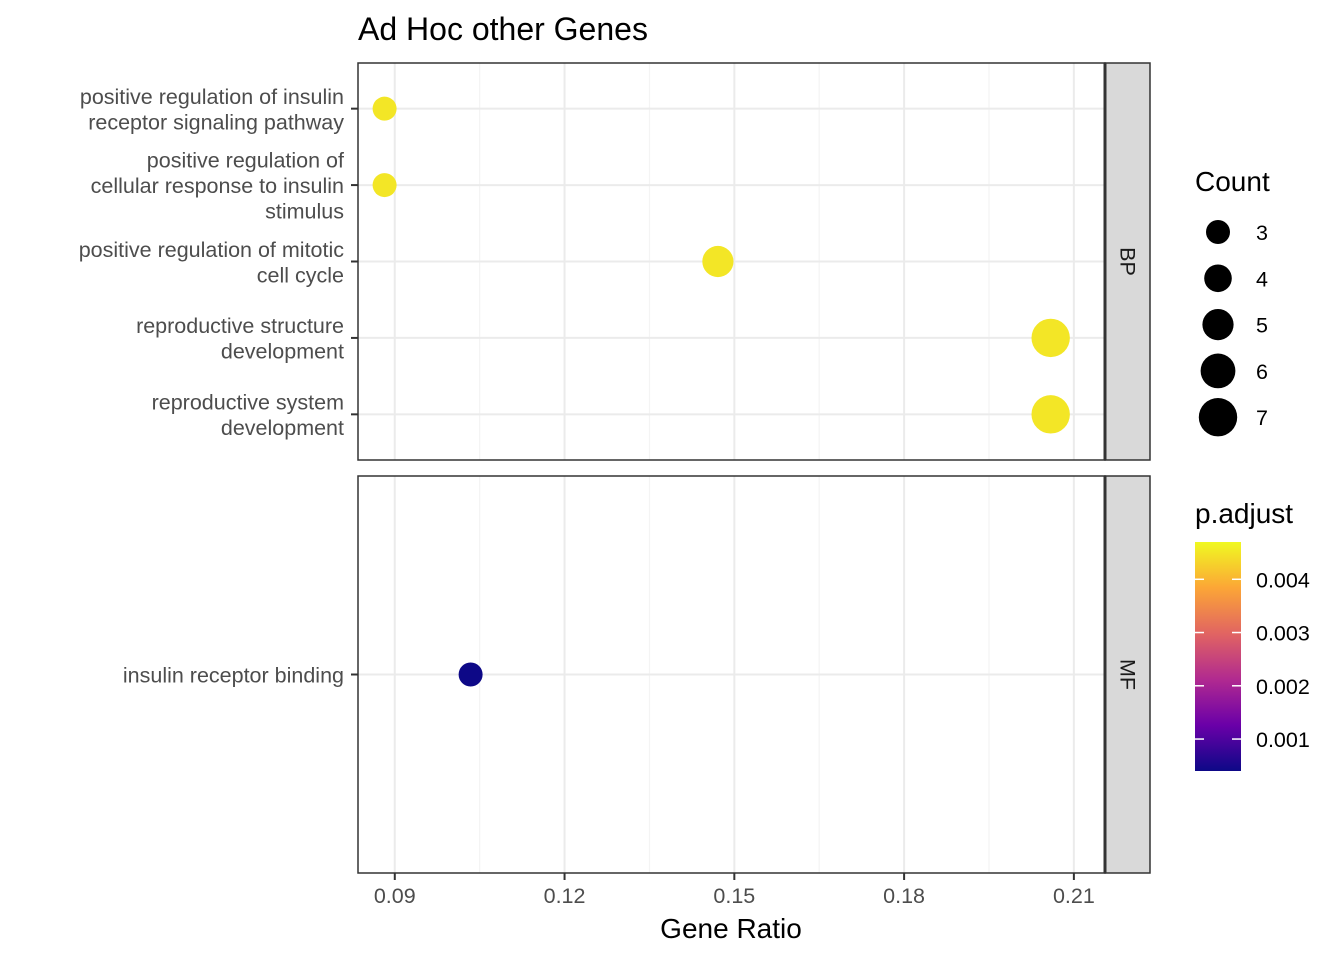 The image size is (1344, 960). What do you see at coordinates (1283, 580) in the screenshot?
I see `colorbar-tick-label: 0.004` at bounding box center [1283, 580].